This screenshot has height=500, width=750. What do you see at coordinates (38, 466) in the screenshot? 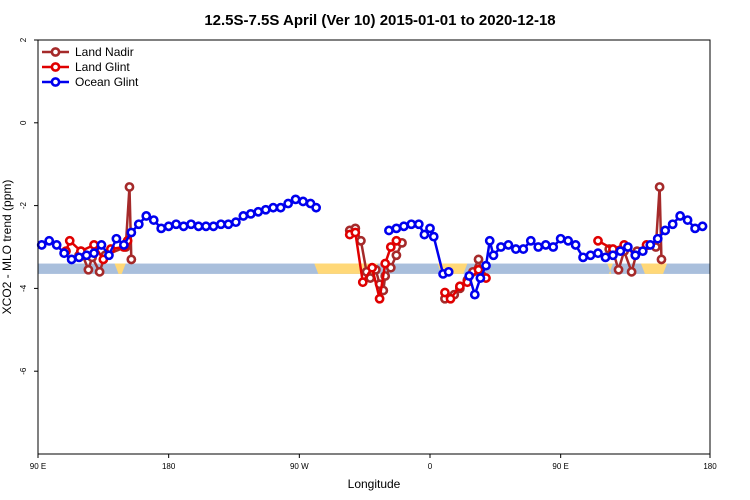
I see `x-tick-label: 90 E` at bounding box center [38, 466].